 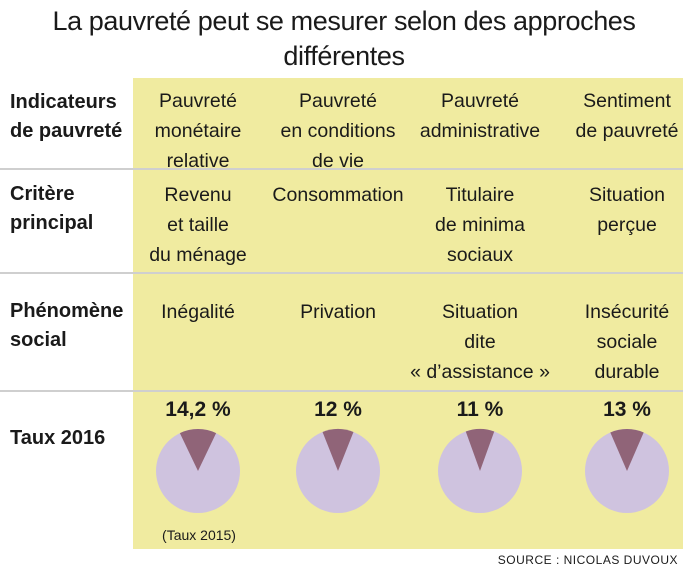 What do you see at coordinates (627, 101) in the screenshot?
I see `indicator-cell-4-line-1: Sentiment` at bounding box center [627, 101].